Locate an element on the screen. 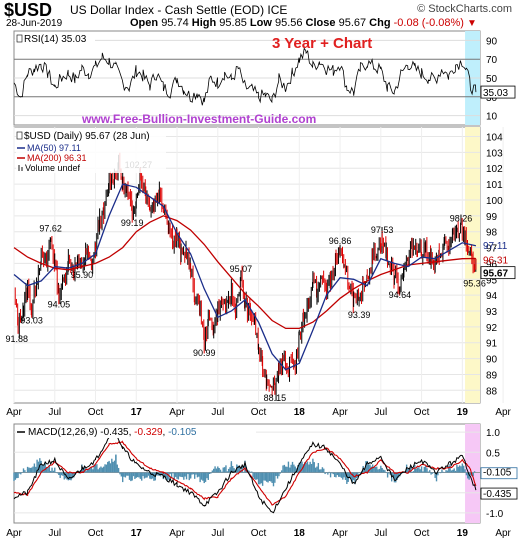  price-tick-label: 94 is located at coordinates (492, 296).